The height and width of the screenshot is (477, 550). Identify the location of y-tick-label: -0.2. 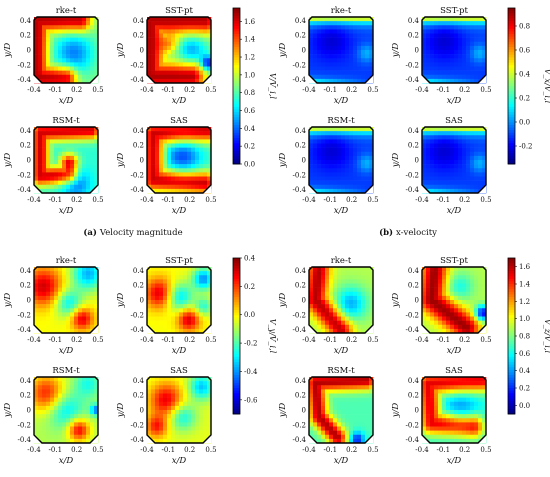
(25, 426).